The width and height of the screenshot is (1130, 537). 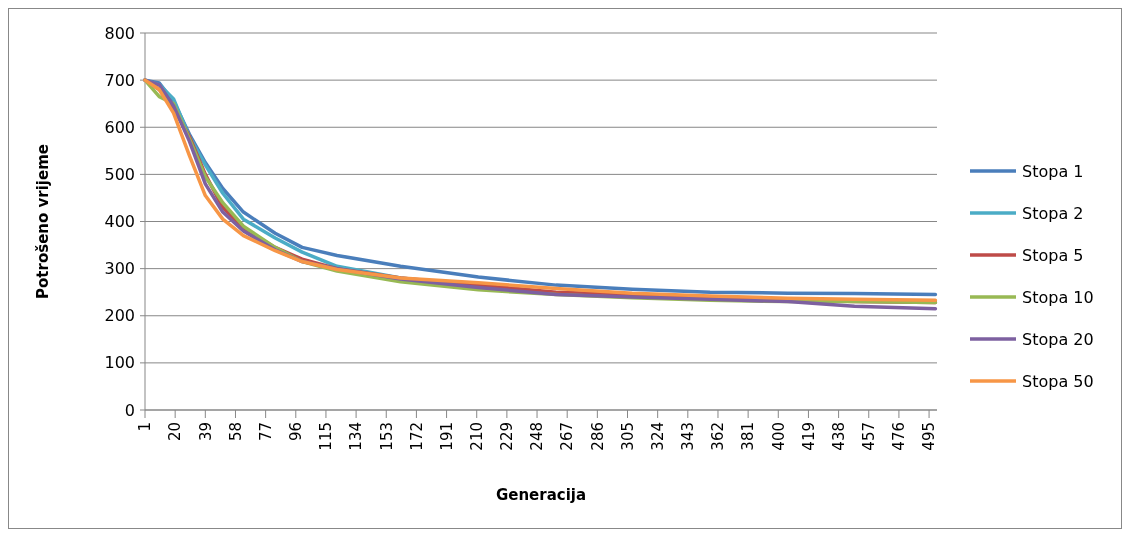 What do you see at coordinates (808, 436) in the screenshot?
I see `x-tick-label: 419` at bounding box center [808, 436].